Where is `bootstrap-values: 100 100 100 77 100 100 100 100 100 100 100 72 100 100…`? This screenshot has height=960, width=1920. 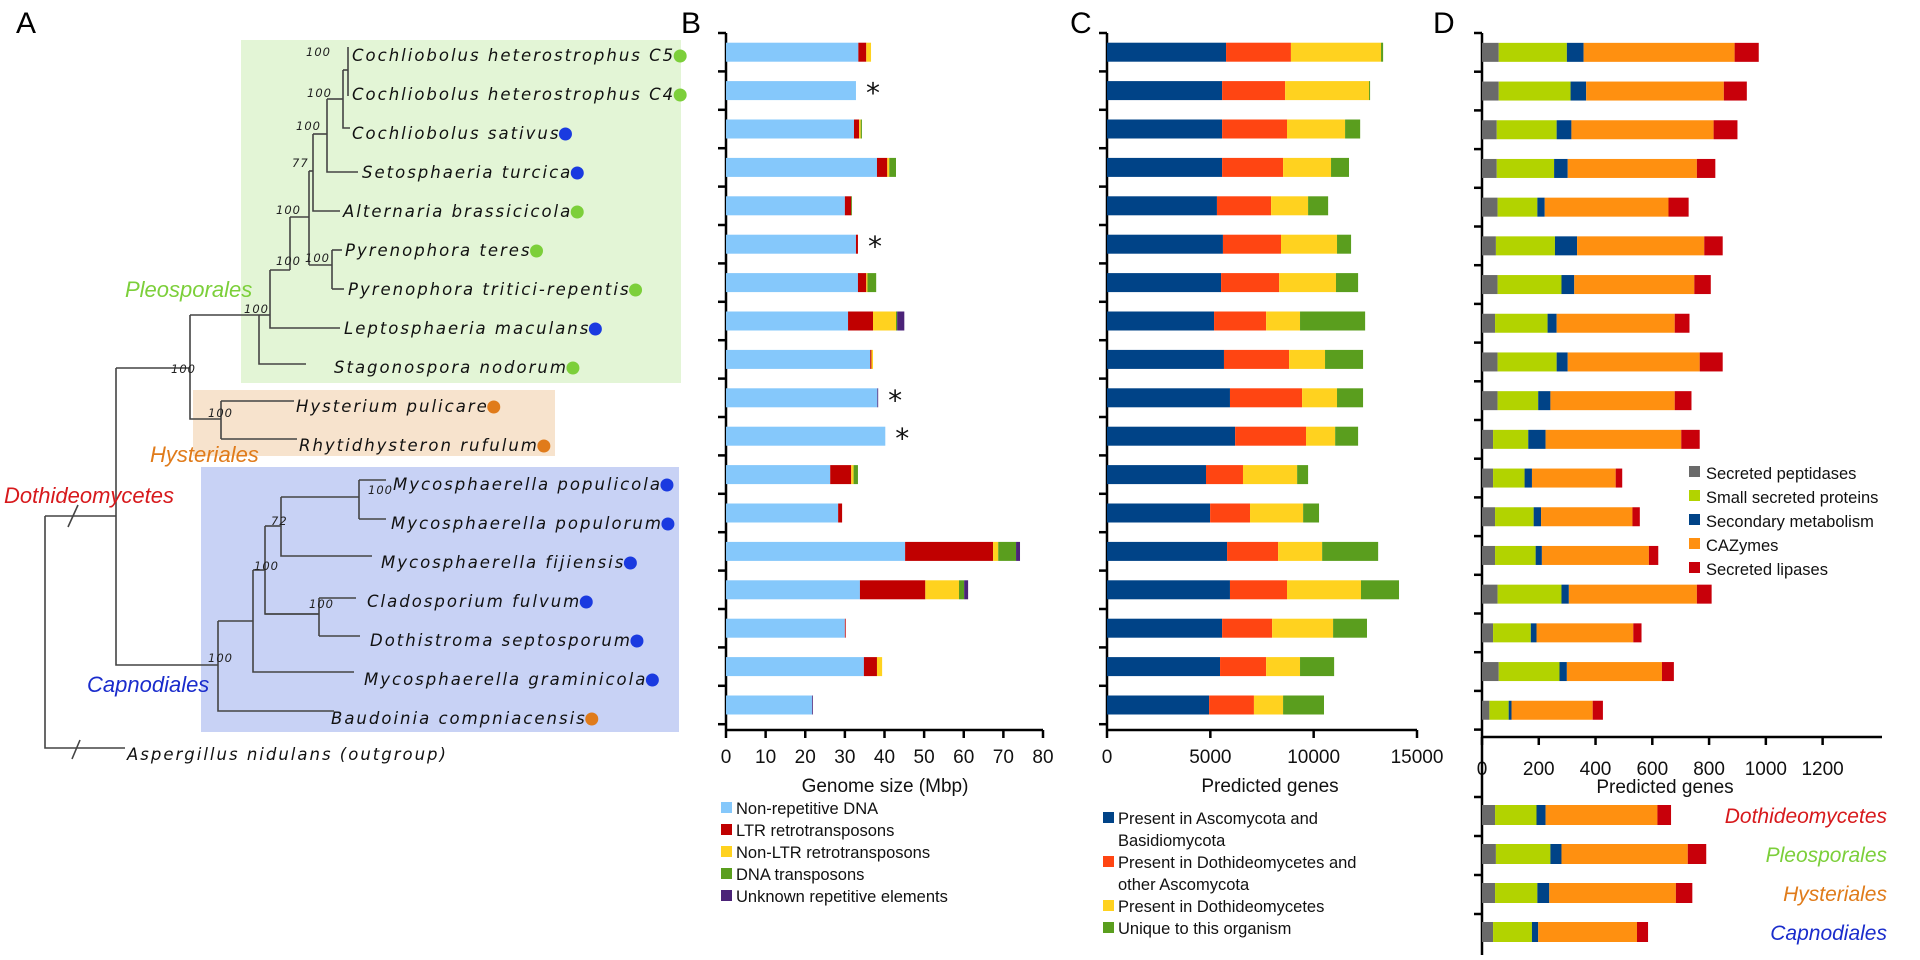
bootstrap-values: 100 100 100 77 100 100 100 100 100 100 100 72 100 100… is located at coordinates (281, 355).